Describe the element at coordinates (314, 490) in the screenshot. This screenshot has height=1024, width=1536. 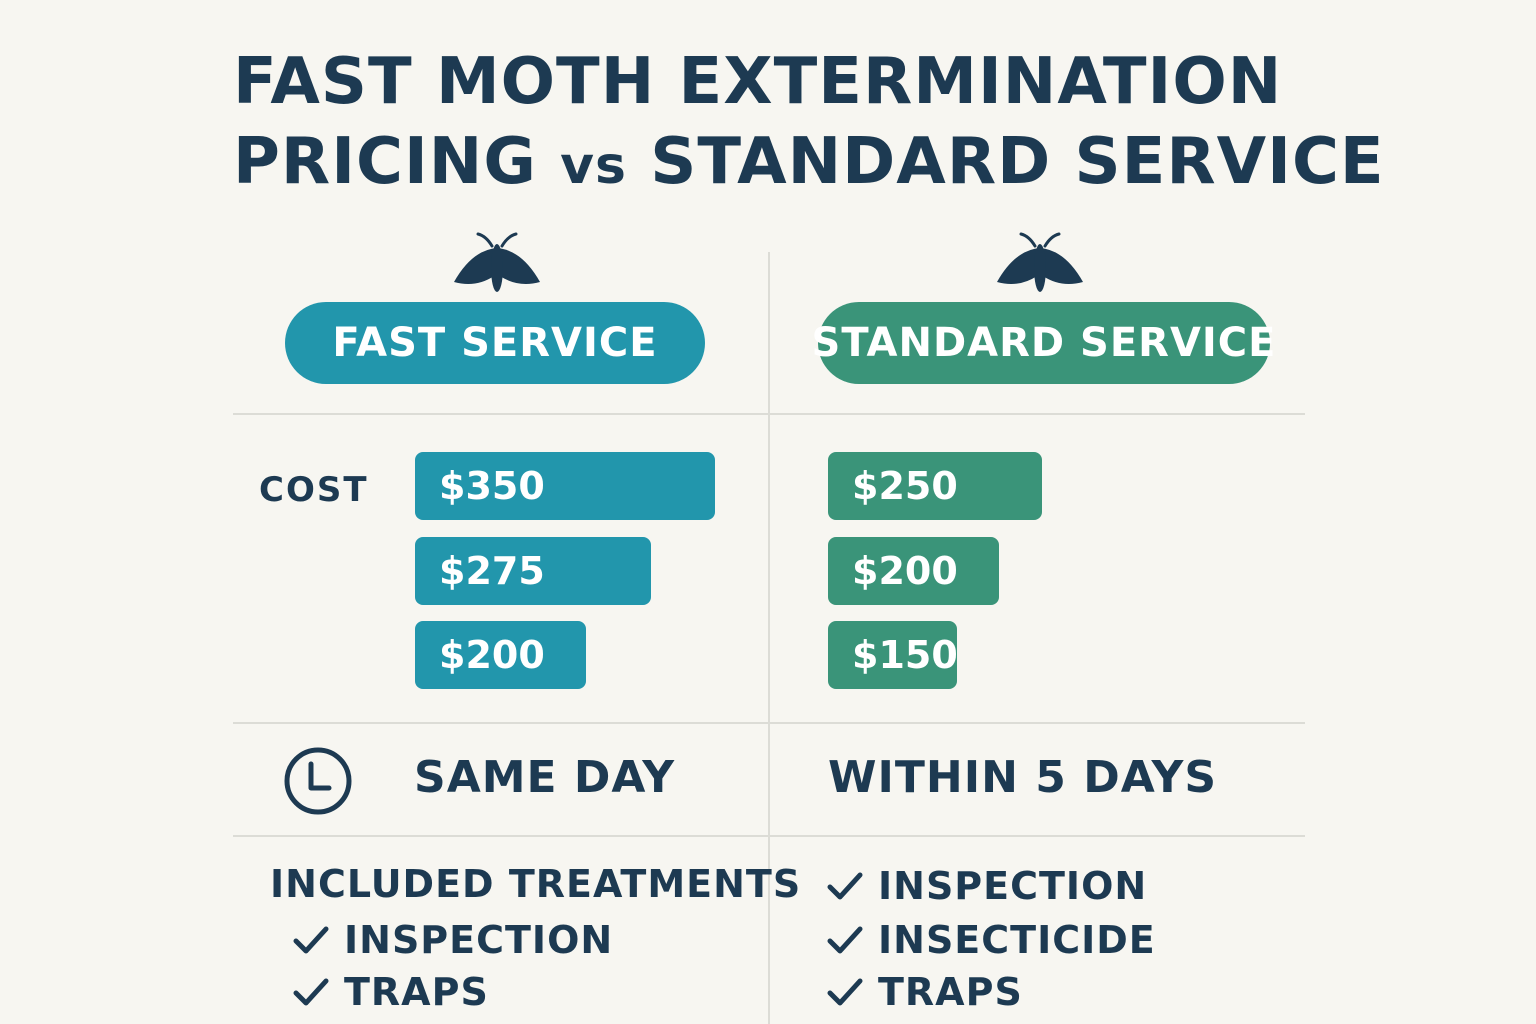
I see `cost-row-label: COST` at that location.